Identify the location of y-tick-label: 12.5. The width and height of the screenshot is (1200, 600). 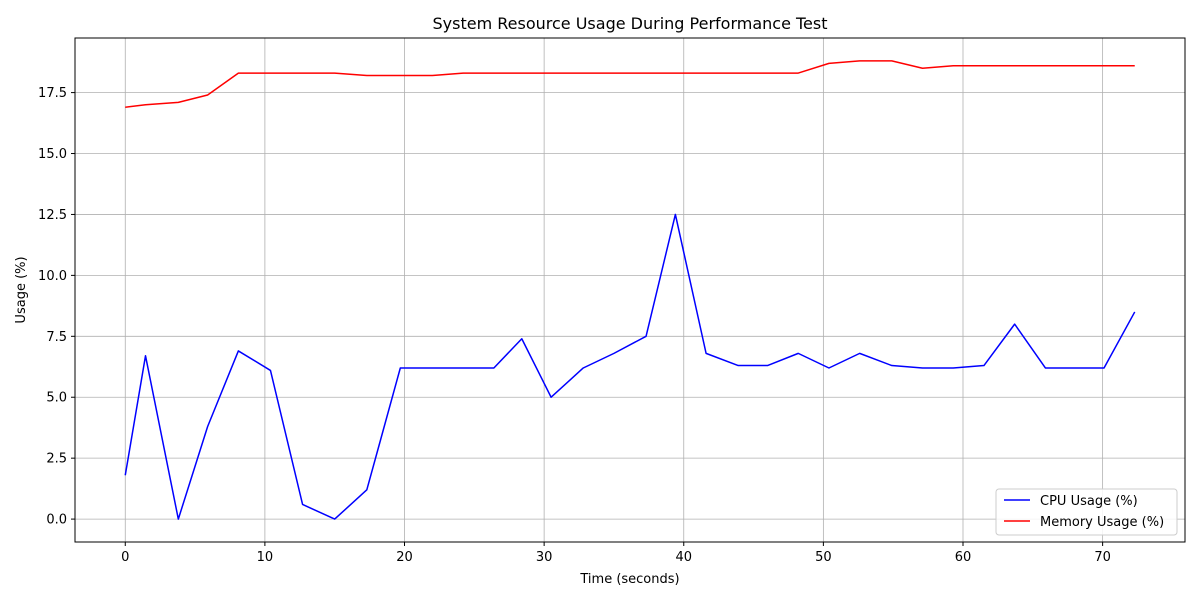
(52, 215).